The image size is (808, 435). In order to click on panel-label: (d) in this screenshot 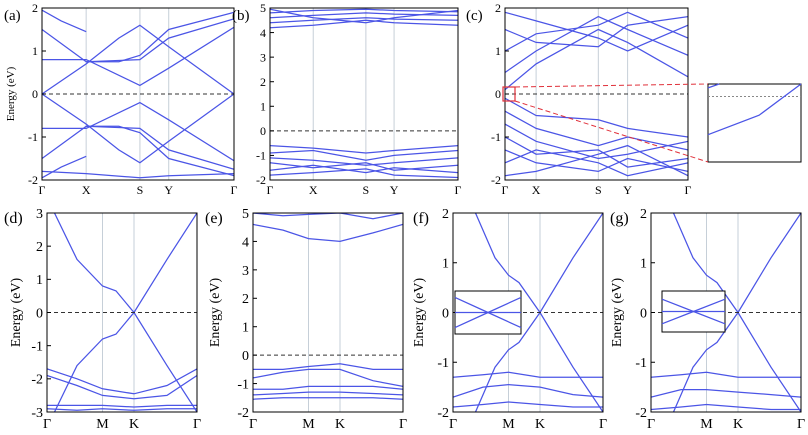, I will do `click(13, 218)`.